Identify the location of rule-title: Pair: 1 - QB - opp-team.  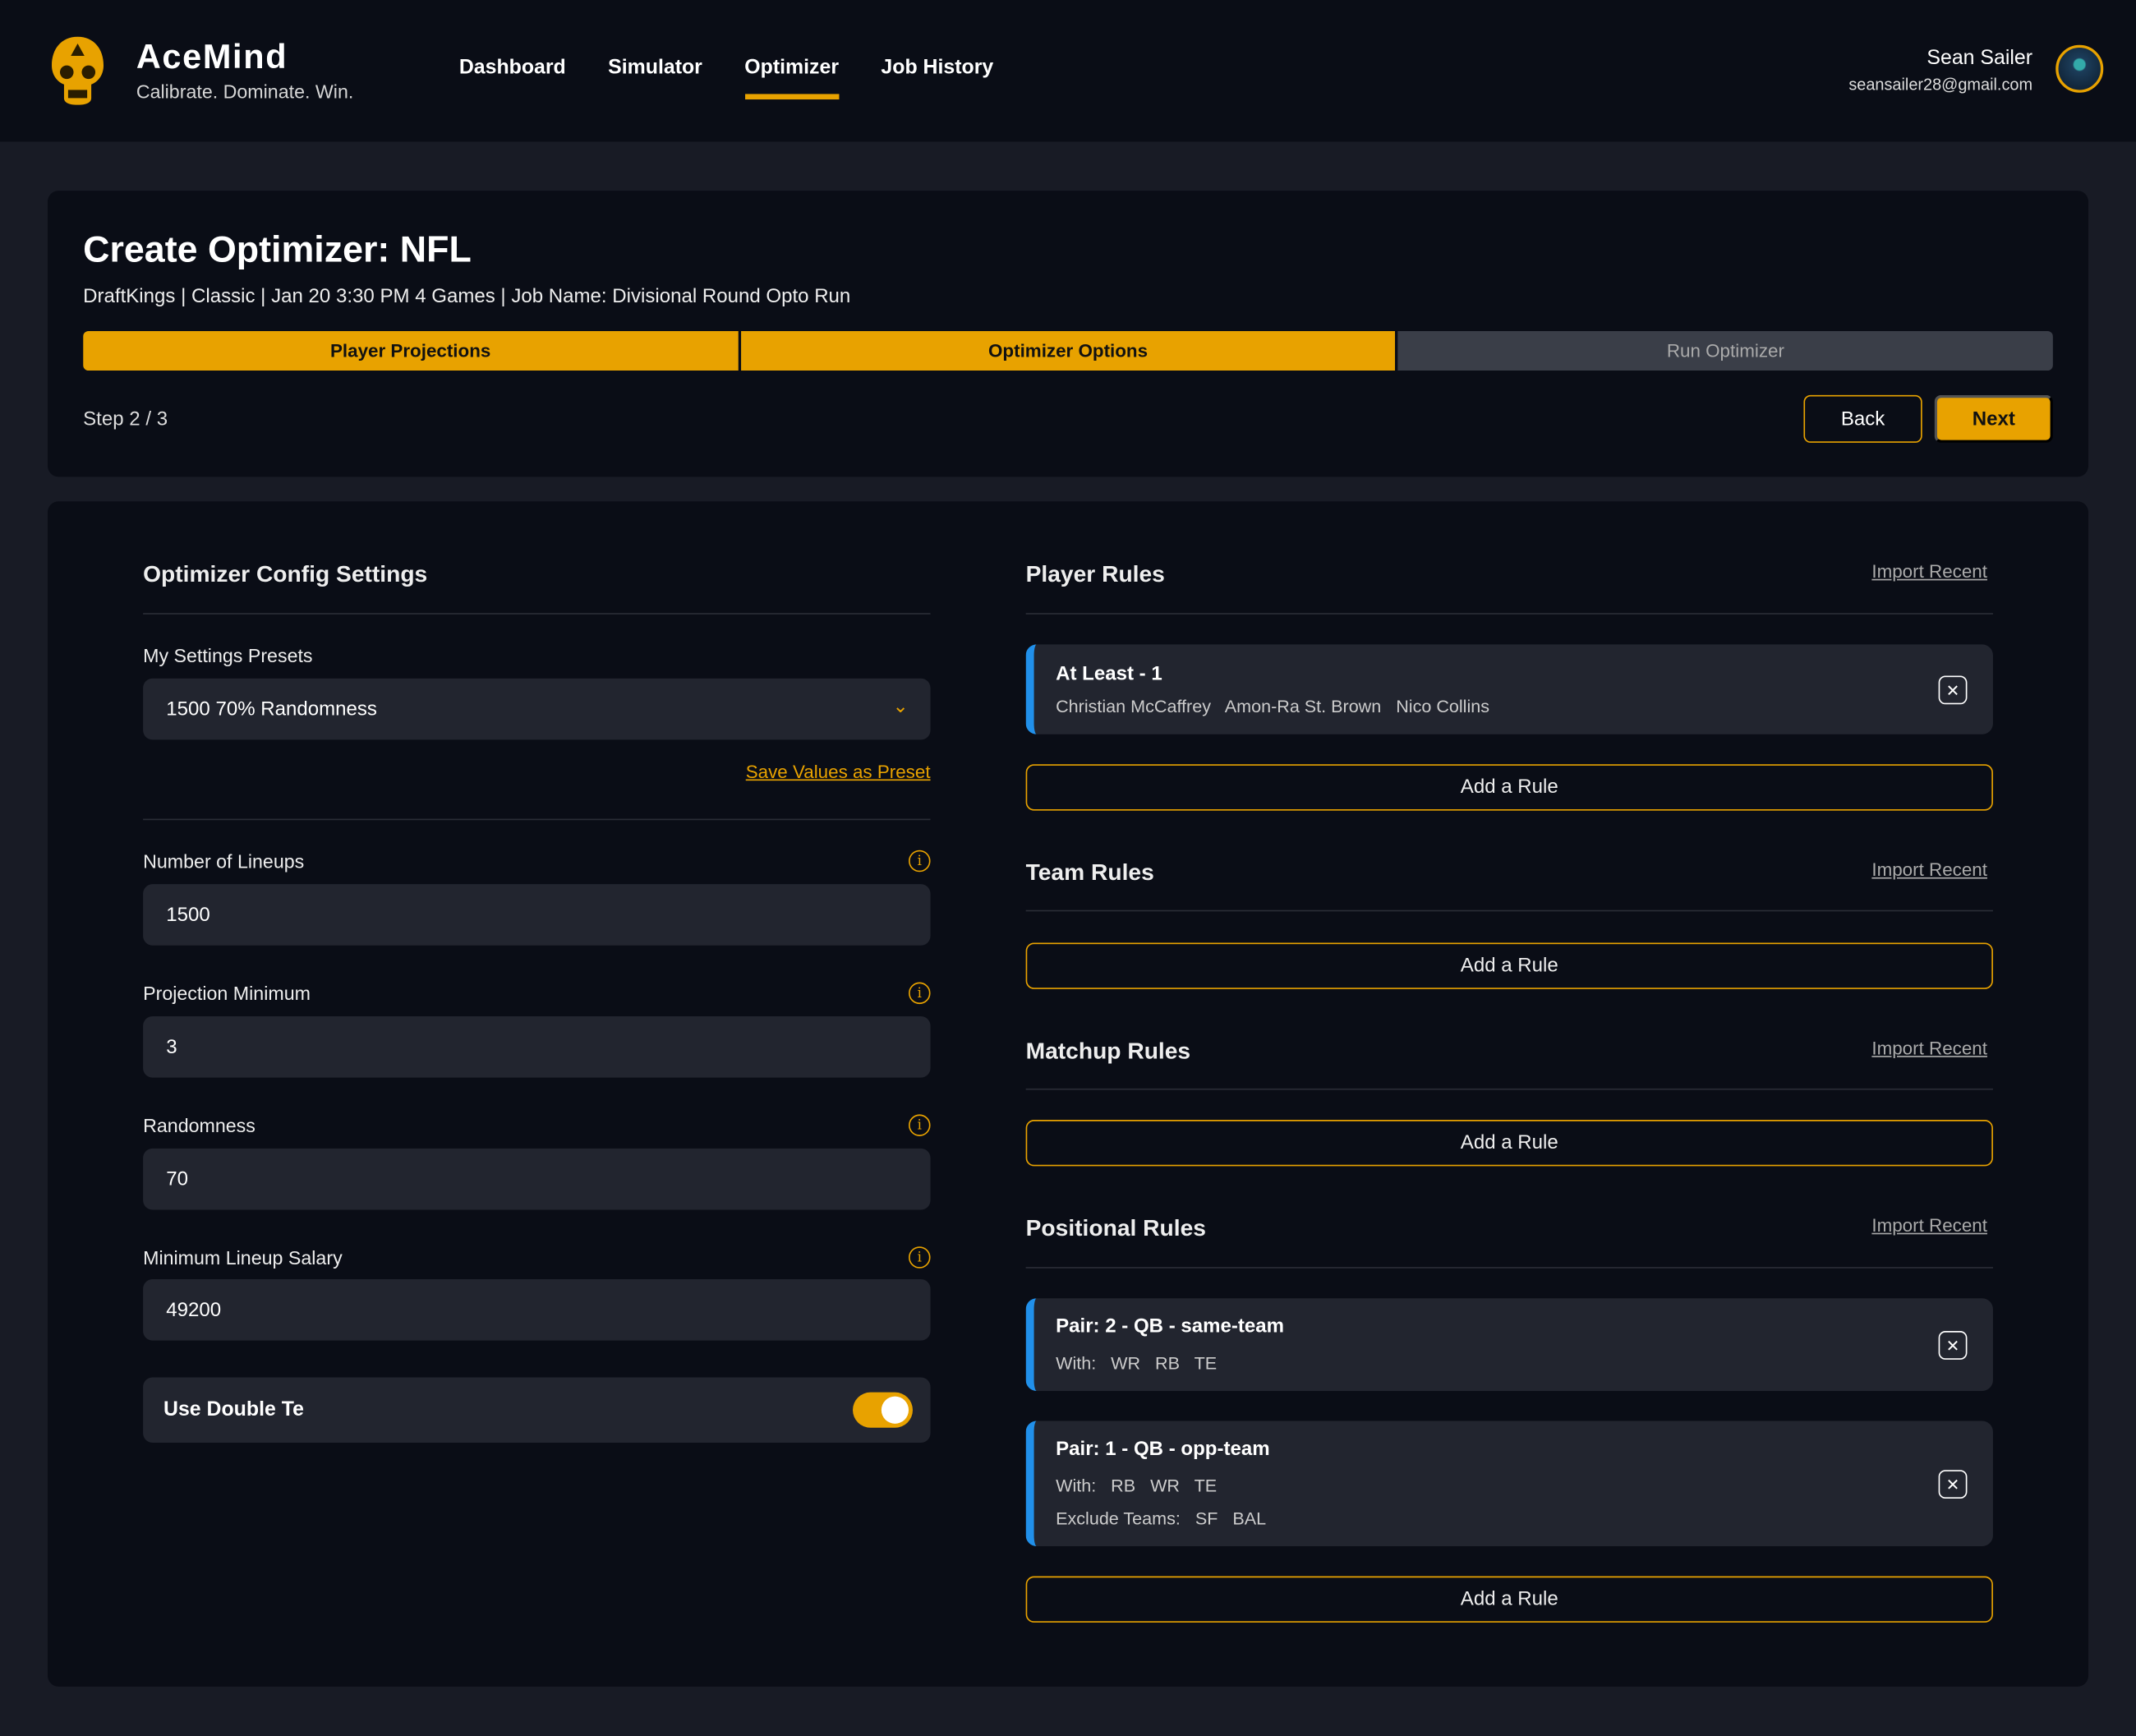
(1163, 1450).